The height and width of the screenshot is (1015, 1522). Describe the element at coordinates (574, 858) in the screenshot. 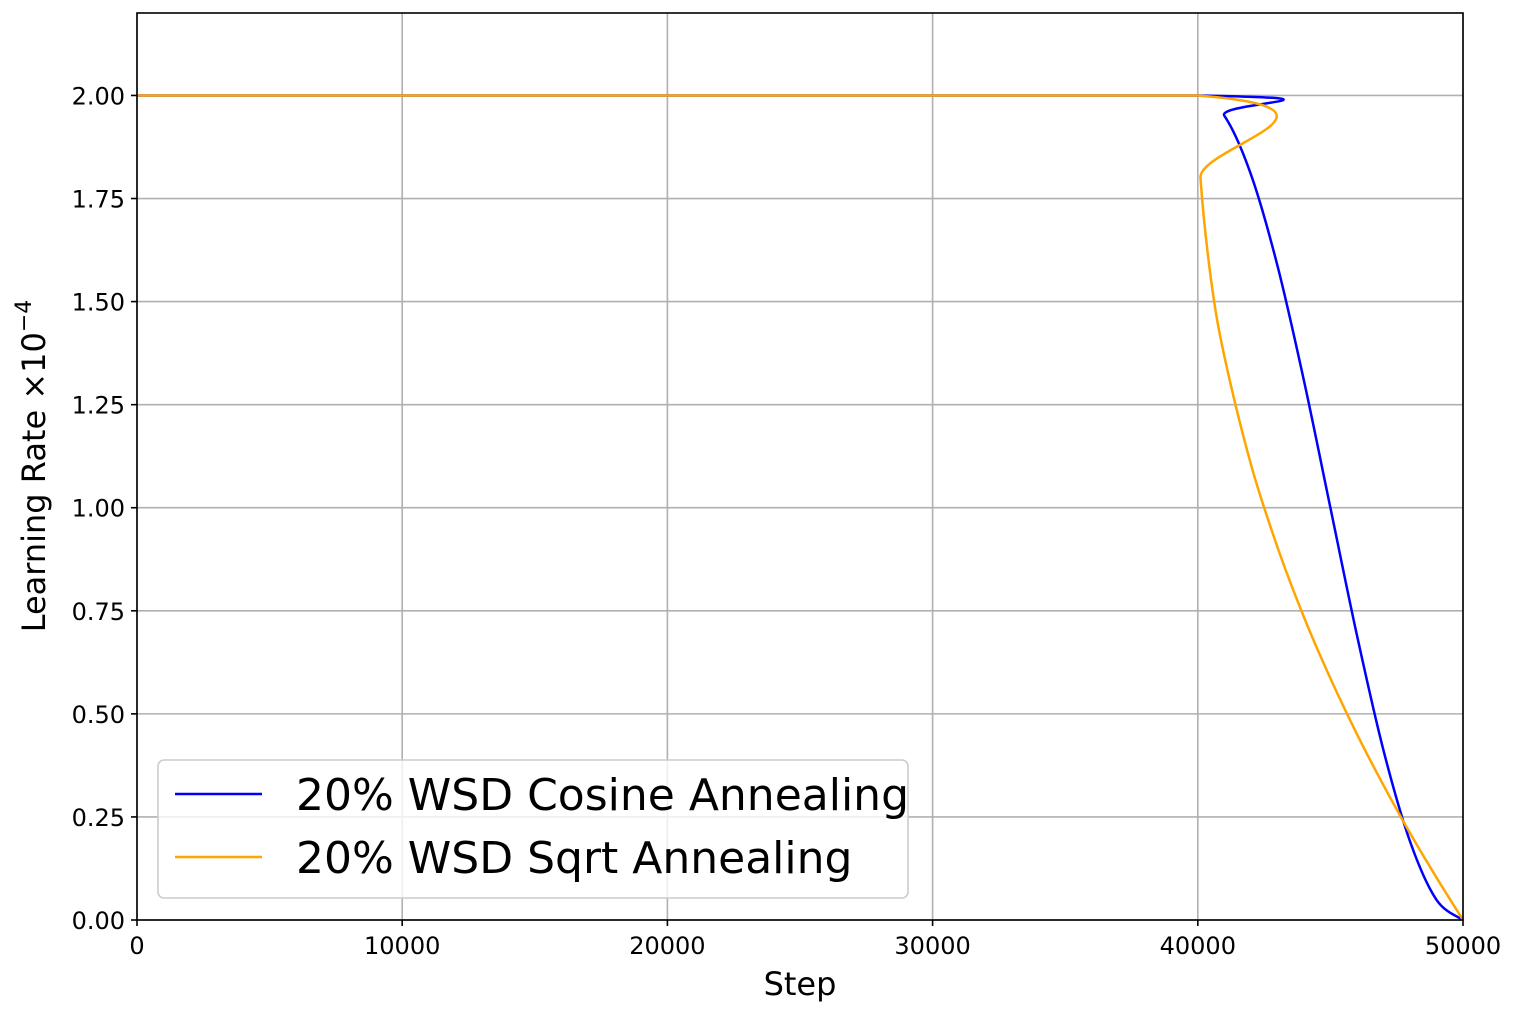

I see `legend-label-sqrt: 20% WSD Sqrt Annealing` at that location.